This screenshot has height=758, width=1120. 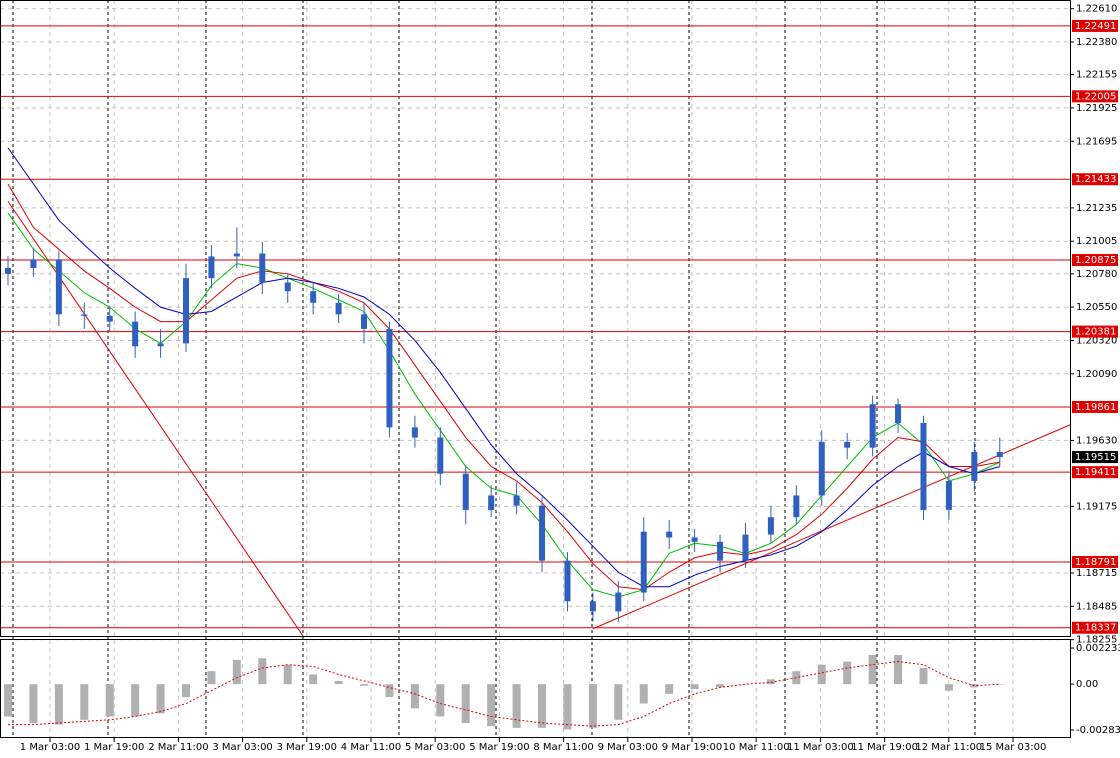 I want to click on x-tick-label: 1 Mar 03:00, so click(x=50, y=747).